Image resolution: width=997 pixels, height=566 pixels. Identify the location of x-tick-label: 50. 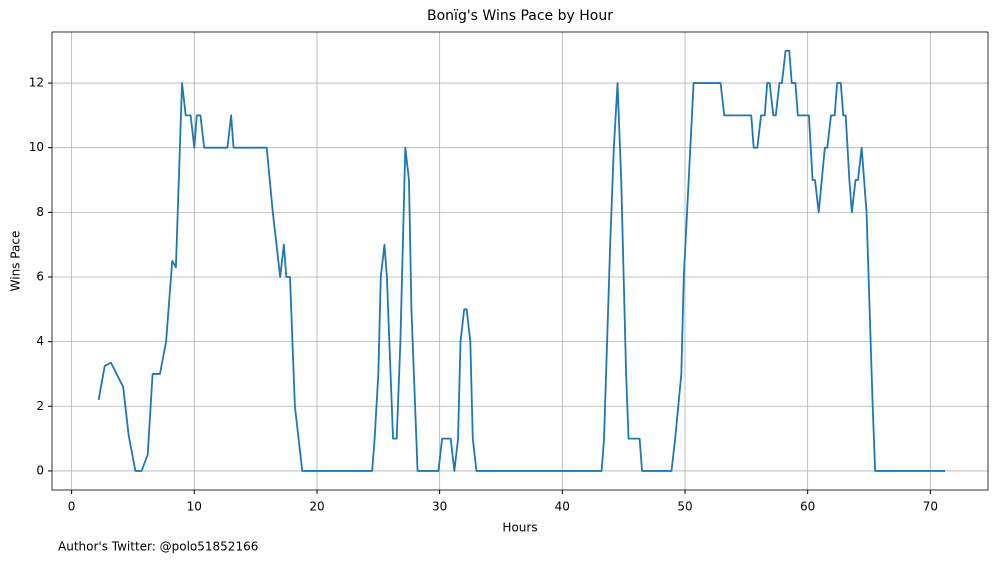
(684, 507).